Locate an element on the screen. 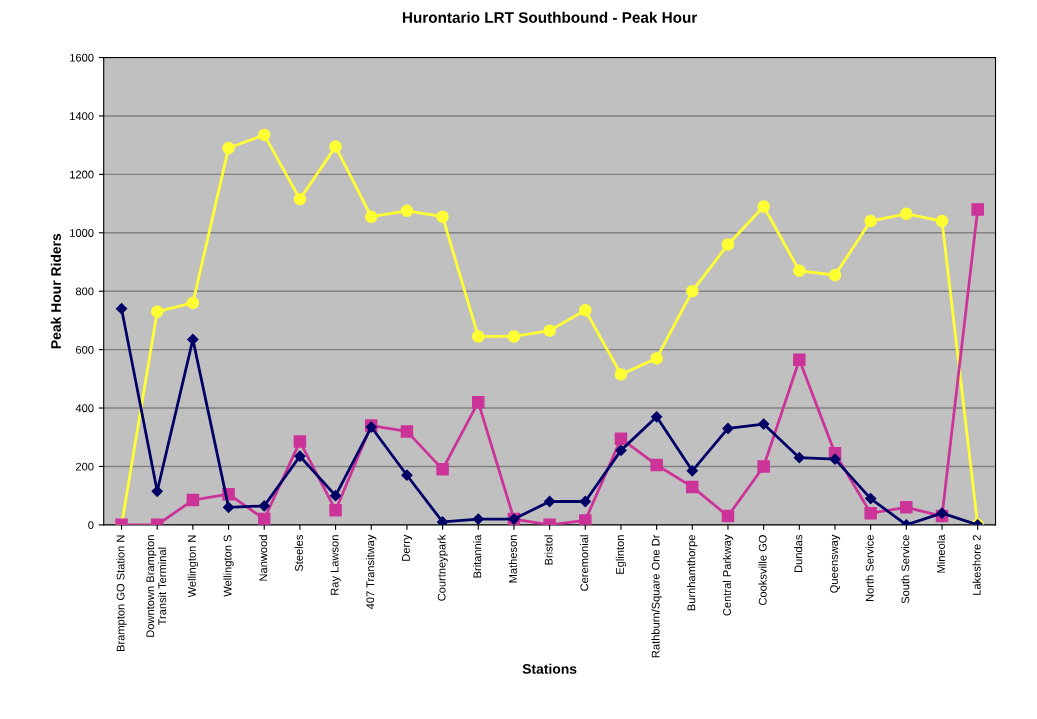 Image resolution: width=1037 pixels, height=719 pixels. x-tick-label: Downtown Brampton Transit Terminal is located at coordinates (156, 586).